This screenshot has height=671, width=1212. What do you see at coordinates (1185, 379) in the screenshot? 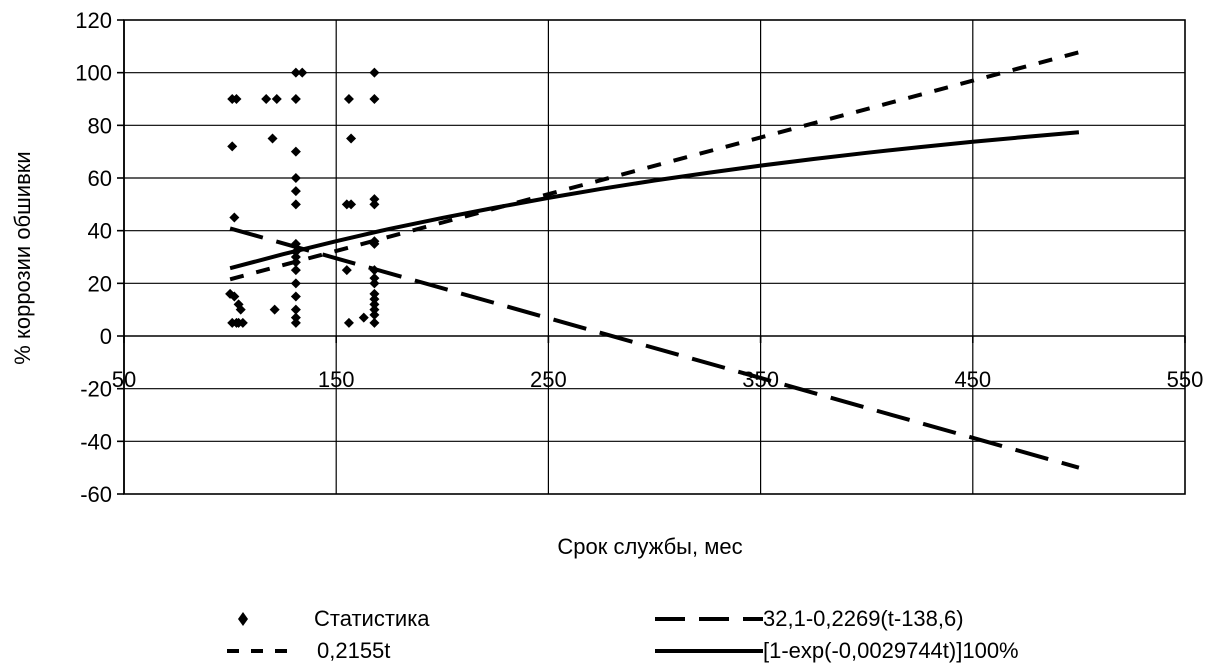
I see `x-tick-label: 550` at bounding box center [1185, 379].